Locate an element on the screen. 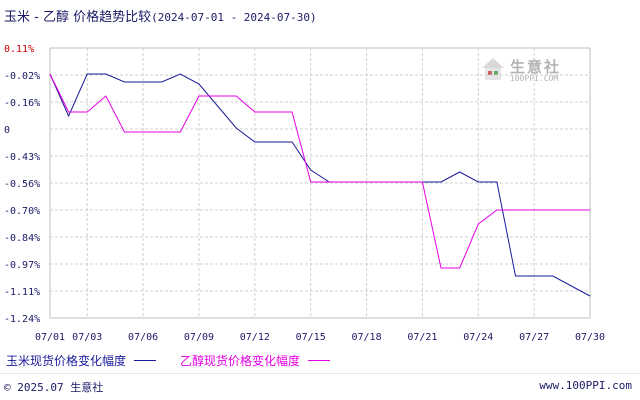 This screenshot has height=400, width=640. legend-item: 玉米现货价格变化幅度 is located at coordinates (81, 360).